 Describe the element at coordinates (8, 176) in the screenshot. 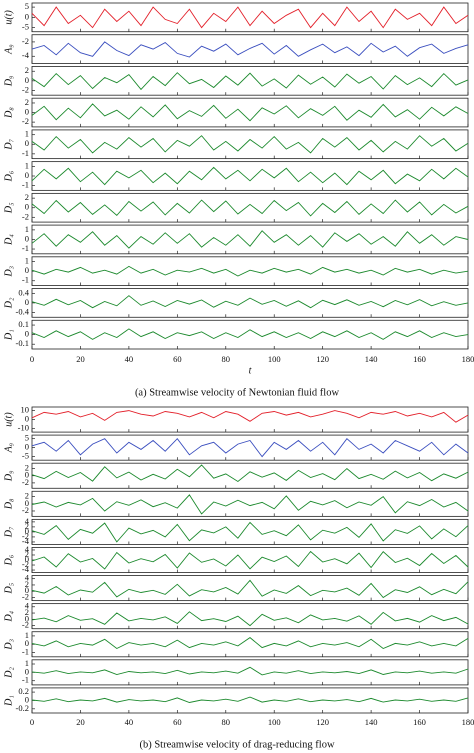

I see `panel-label: D₆` at that location.